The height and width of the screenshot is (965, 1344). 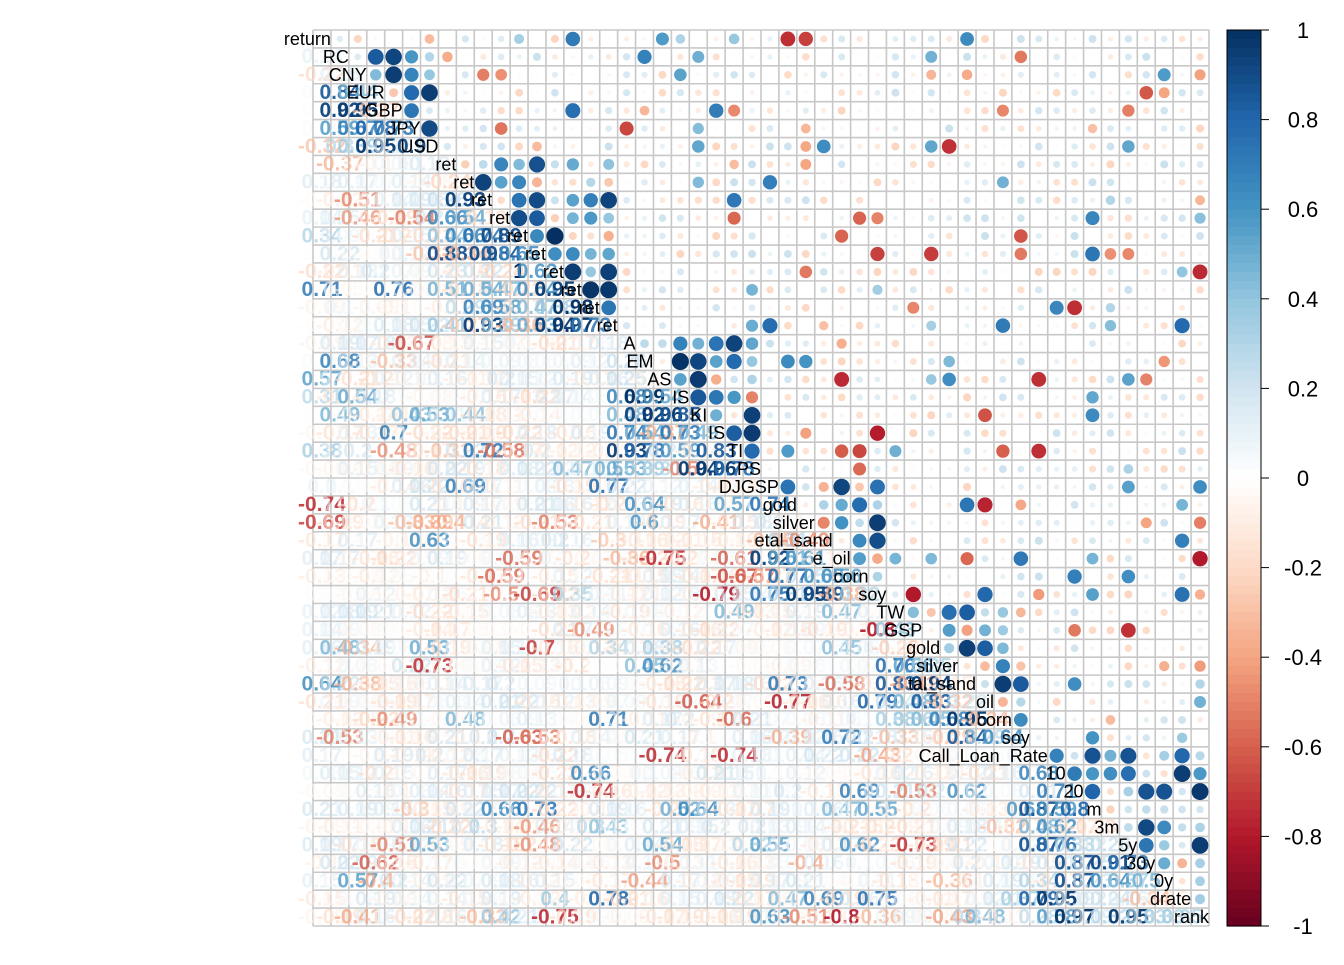 What do you see at coordinates (752, 522) in the screenshot?
I see `corr-value: 0.18` at bounding box center [752, 522].